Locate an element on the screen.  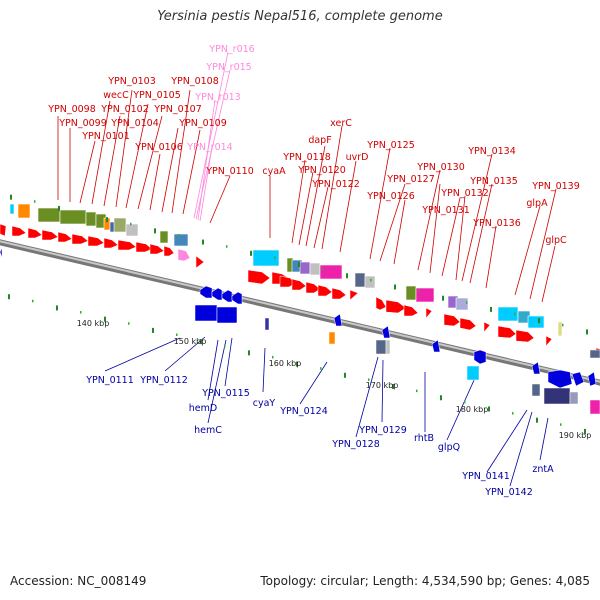
reverse-gene-label: zntA is located at coordinates (543, 469).